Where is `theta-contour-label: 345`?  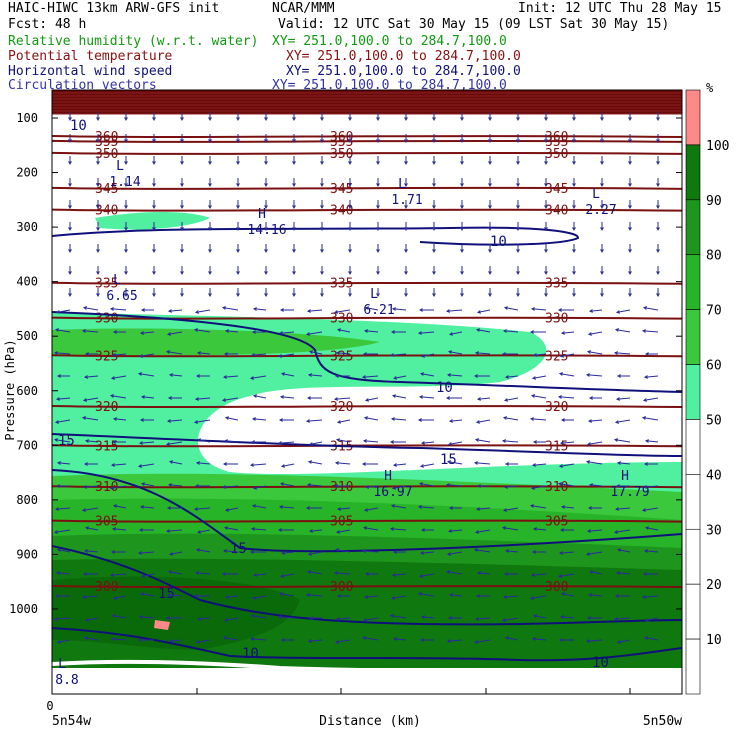 theta-contour-label: 345 is located at coordinates (556, 189).